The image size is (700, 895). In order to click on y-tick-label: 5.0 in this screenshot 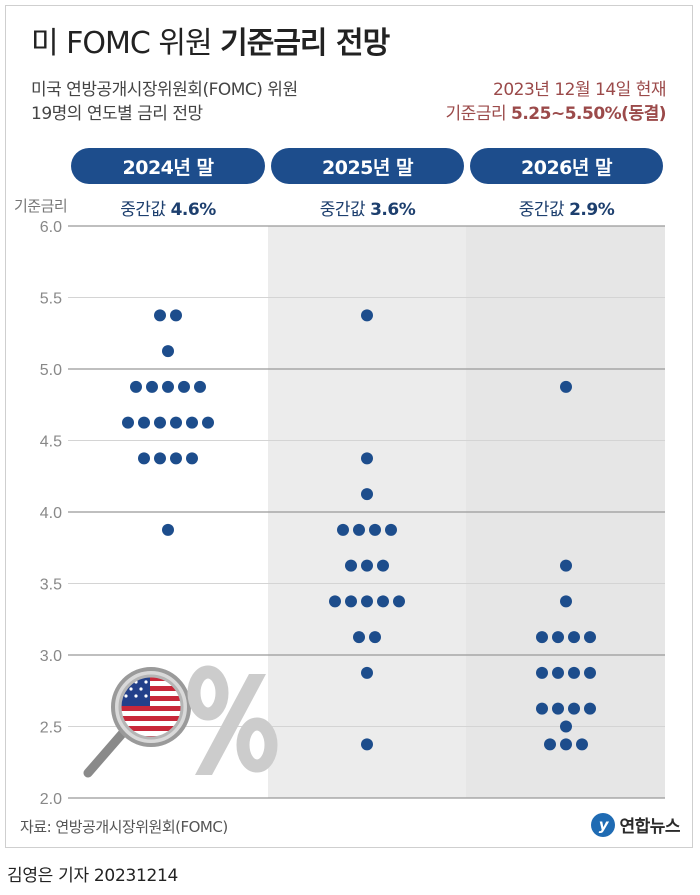, I will do `click(51, 370)`.